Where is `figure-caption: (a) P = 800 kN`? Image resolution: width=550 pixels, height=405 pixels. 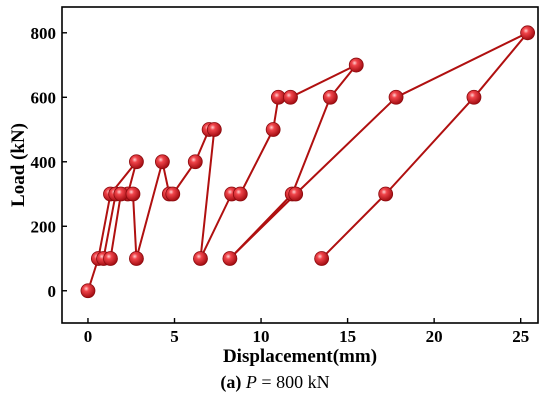
figure-caption: (a) P = 800 kN is located at coordinates (275, 382).